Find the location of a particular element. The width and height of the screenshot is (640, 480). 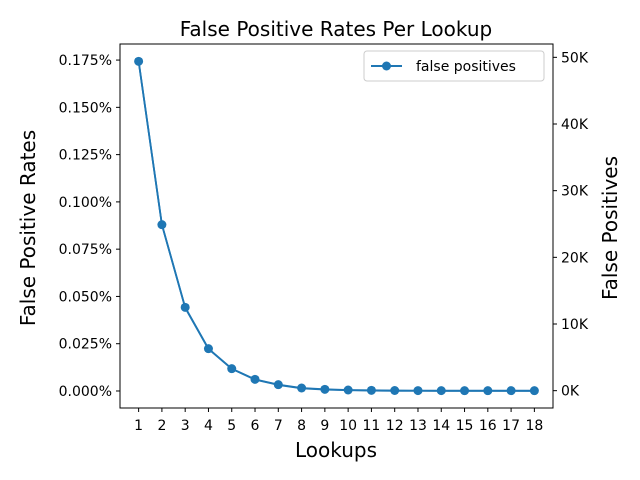

x-tick-label: 18 is located at coordinates (534, 426).